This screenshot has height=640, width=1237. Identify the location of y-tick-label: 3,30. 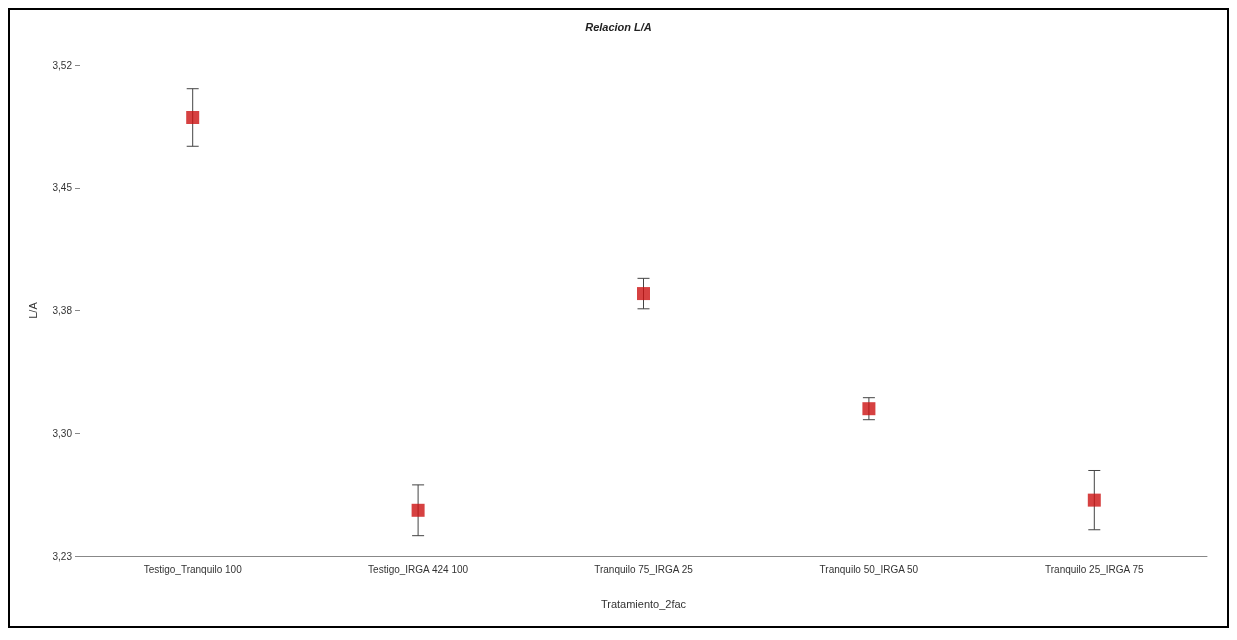
(62, 433).